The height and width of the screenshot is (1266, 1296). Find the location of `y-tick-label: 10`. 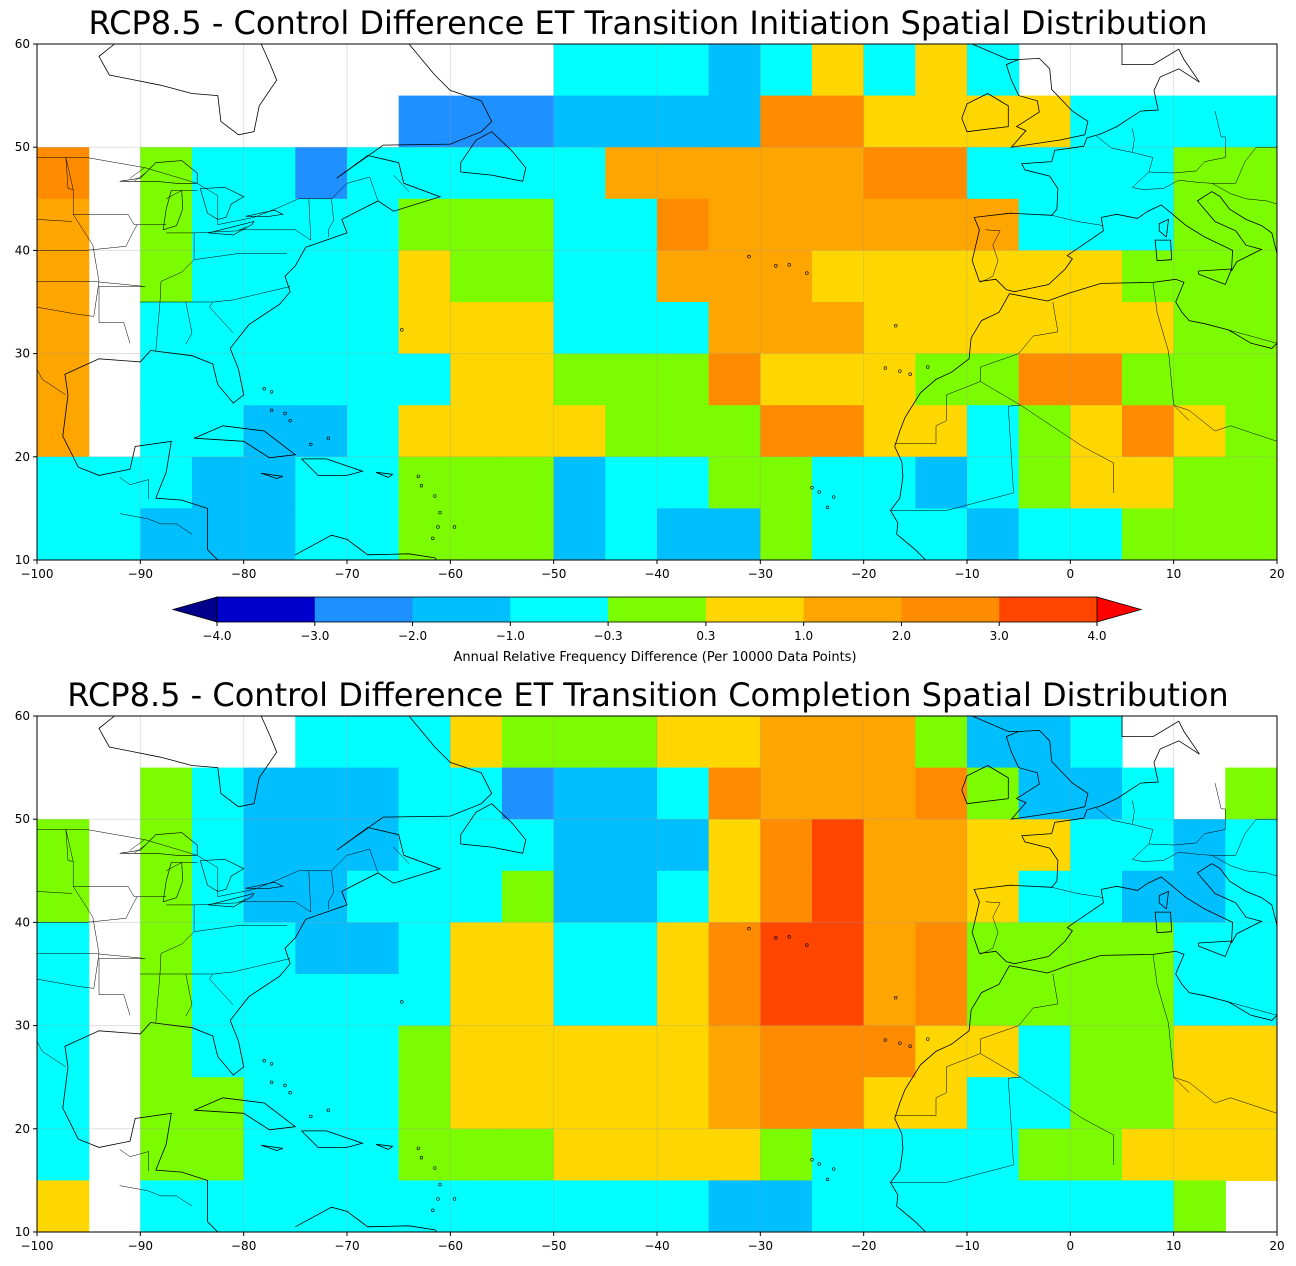

y-tick-label: 10 is located at coordinates (22, 560).